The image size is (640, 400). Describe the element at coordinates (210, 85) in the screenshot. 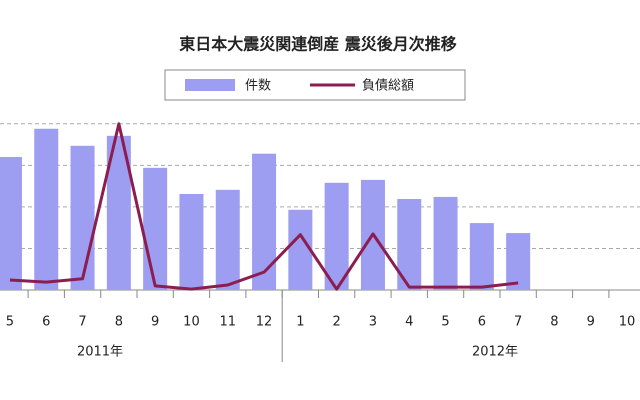

I see `legend-swatch` at that location.